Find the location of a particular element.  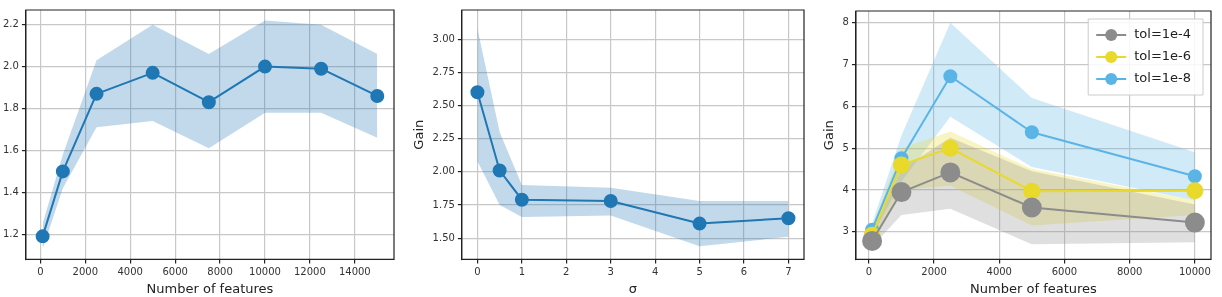

y-tick-label: 2.2 is located at coordinates (11, 24).